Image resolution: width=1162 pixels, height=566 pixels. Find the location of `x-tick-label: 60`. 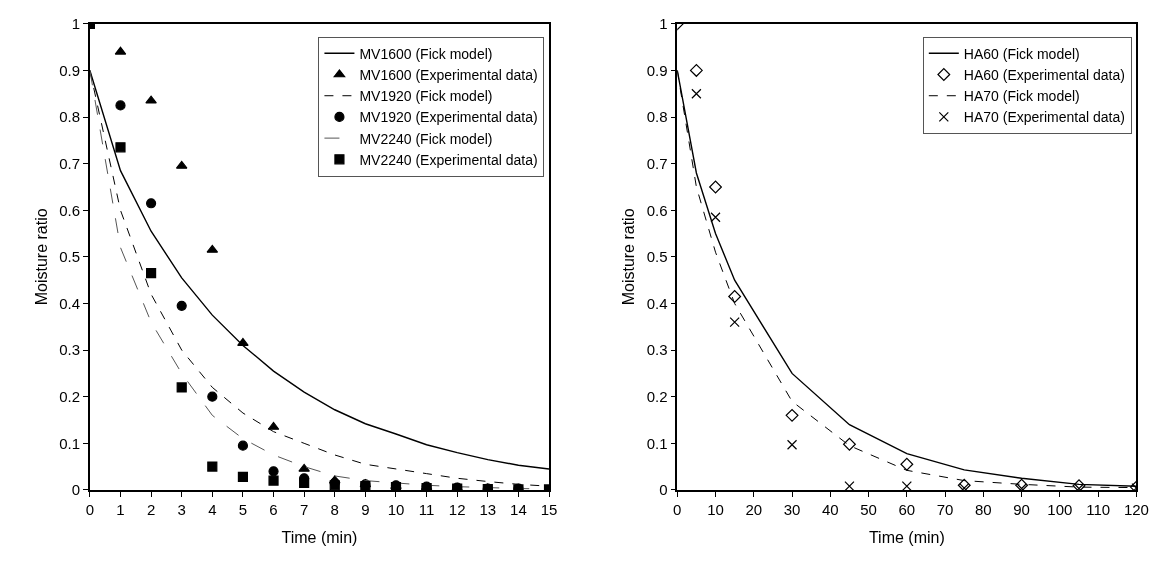

x-tick-label: 60 is located at coordinates (907, 509).